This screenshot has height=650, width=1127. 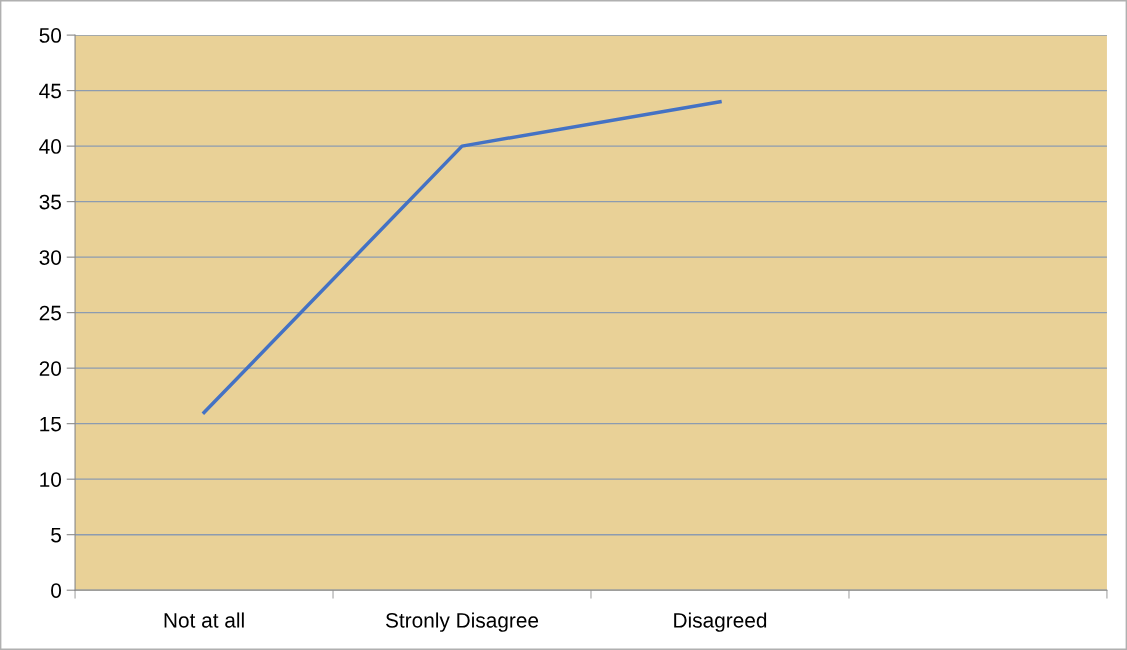 I want to click on y-tick-label: 35, so click(x=50, y=202).